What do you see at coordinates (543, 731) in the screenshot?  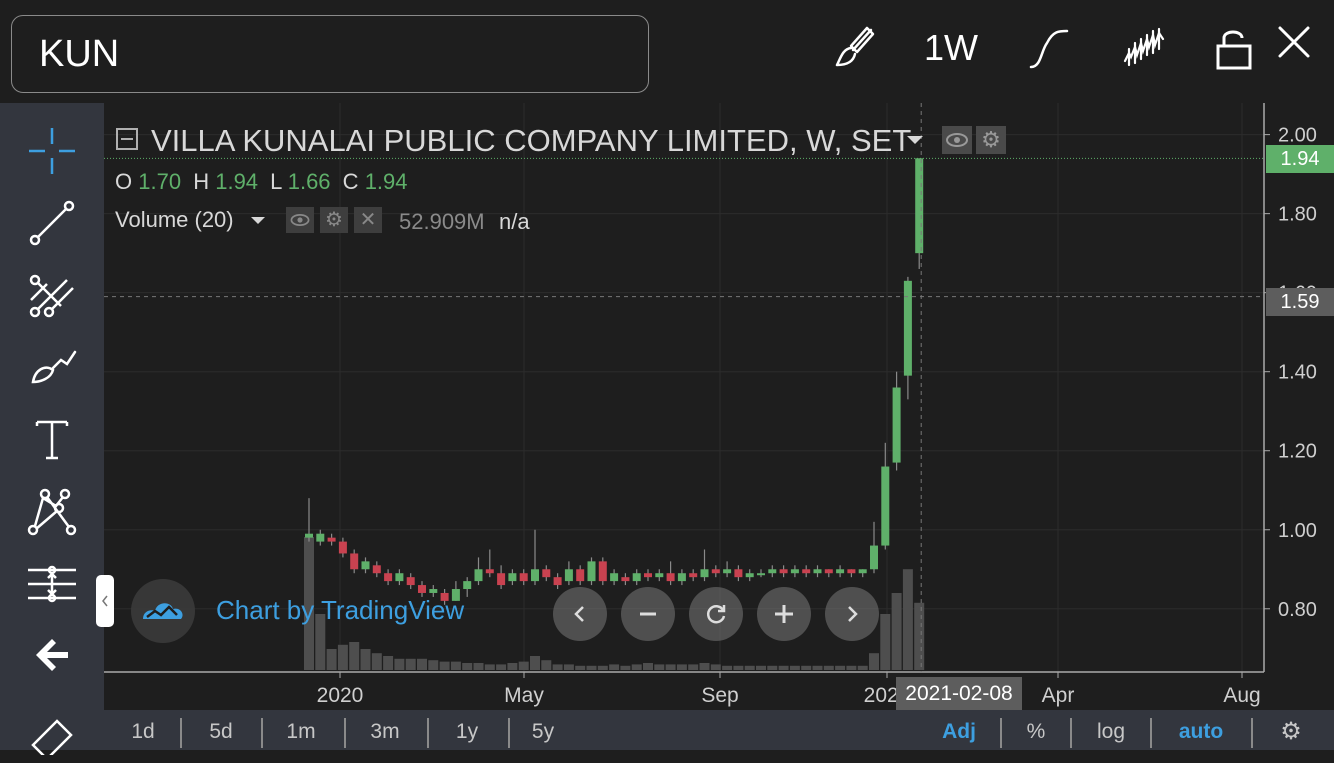 I see `range-5y-button: 5y` at bounding box center [543, 731].